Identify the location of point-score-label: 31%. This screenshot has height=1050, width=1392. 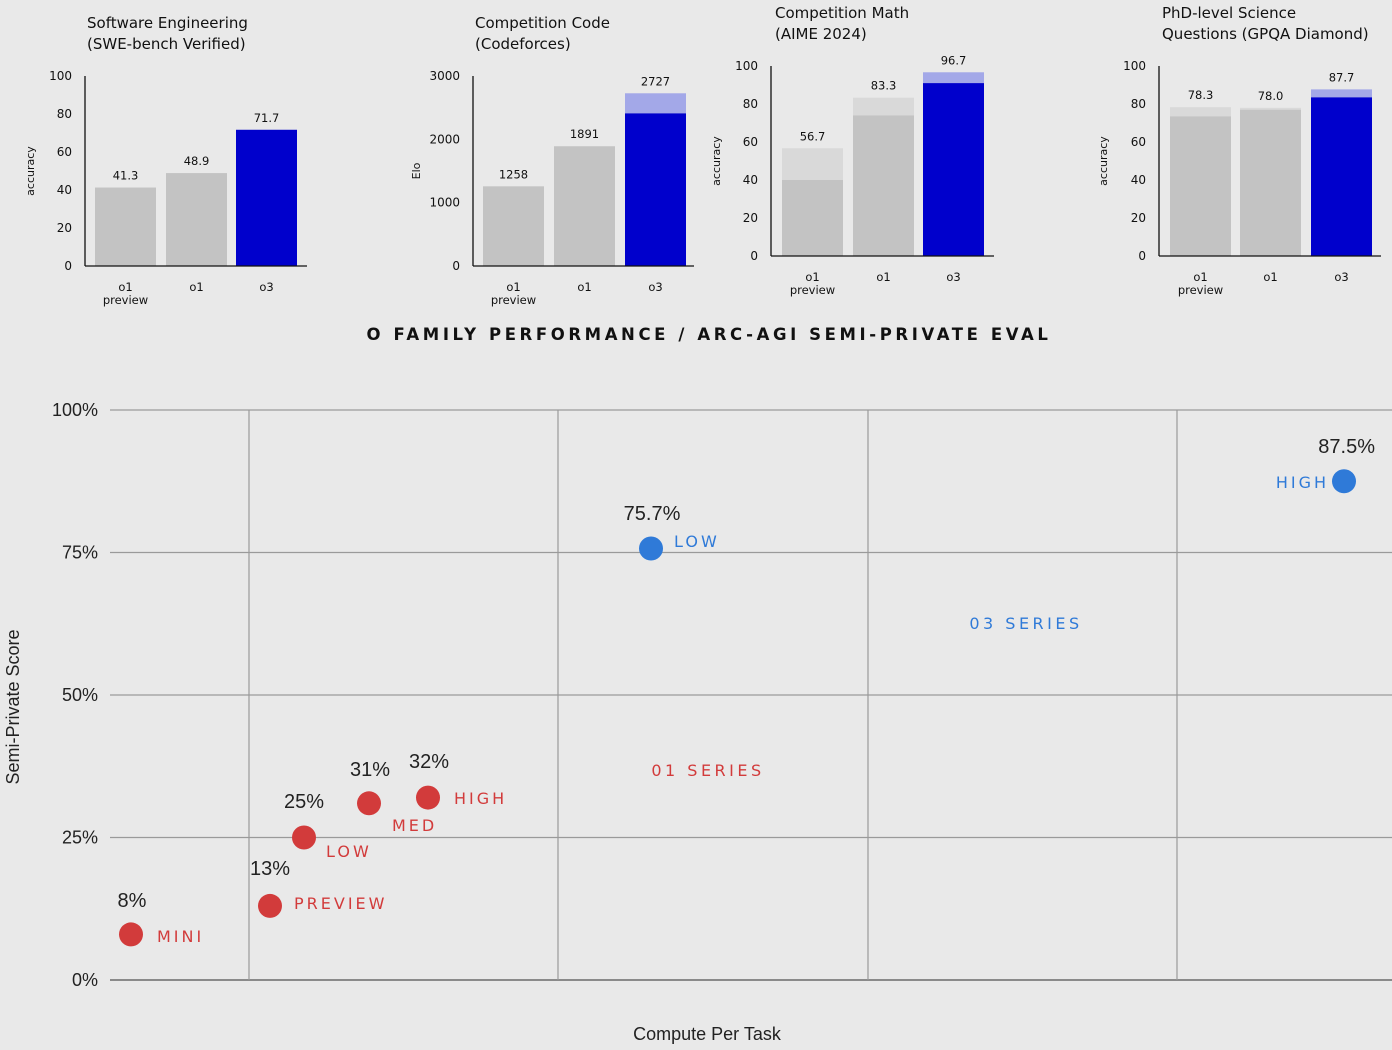
(370, 770).